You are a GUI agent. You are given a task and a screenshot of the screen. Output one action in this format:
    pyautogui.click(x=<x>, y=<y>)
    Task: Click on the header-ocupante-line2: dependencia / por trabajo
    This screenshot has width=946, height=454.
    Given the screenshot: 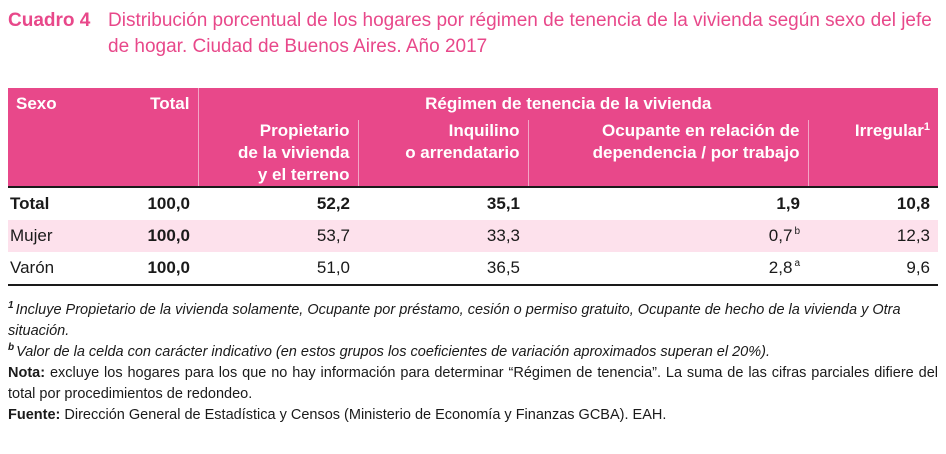 What is the action you would take?
    pyautogui.click(x=696, y=152)
    